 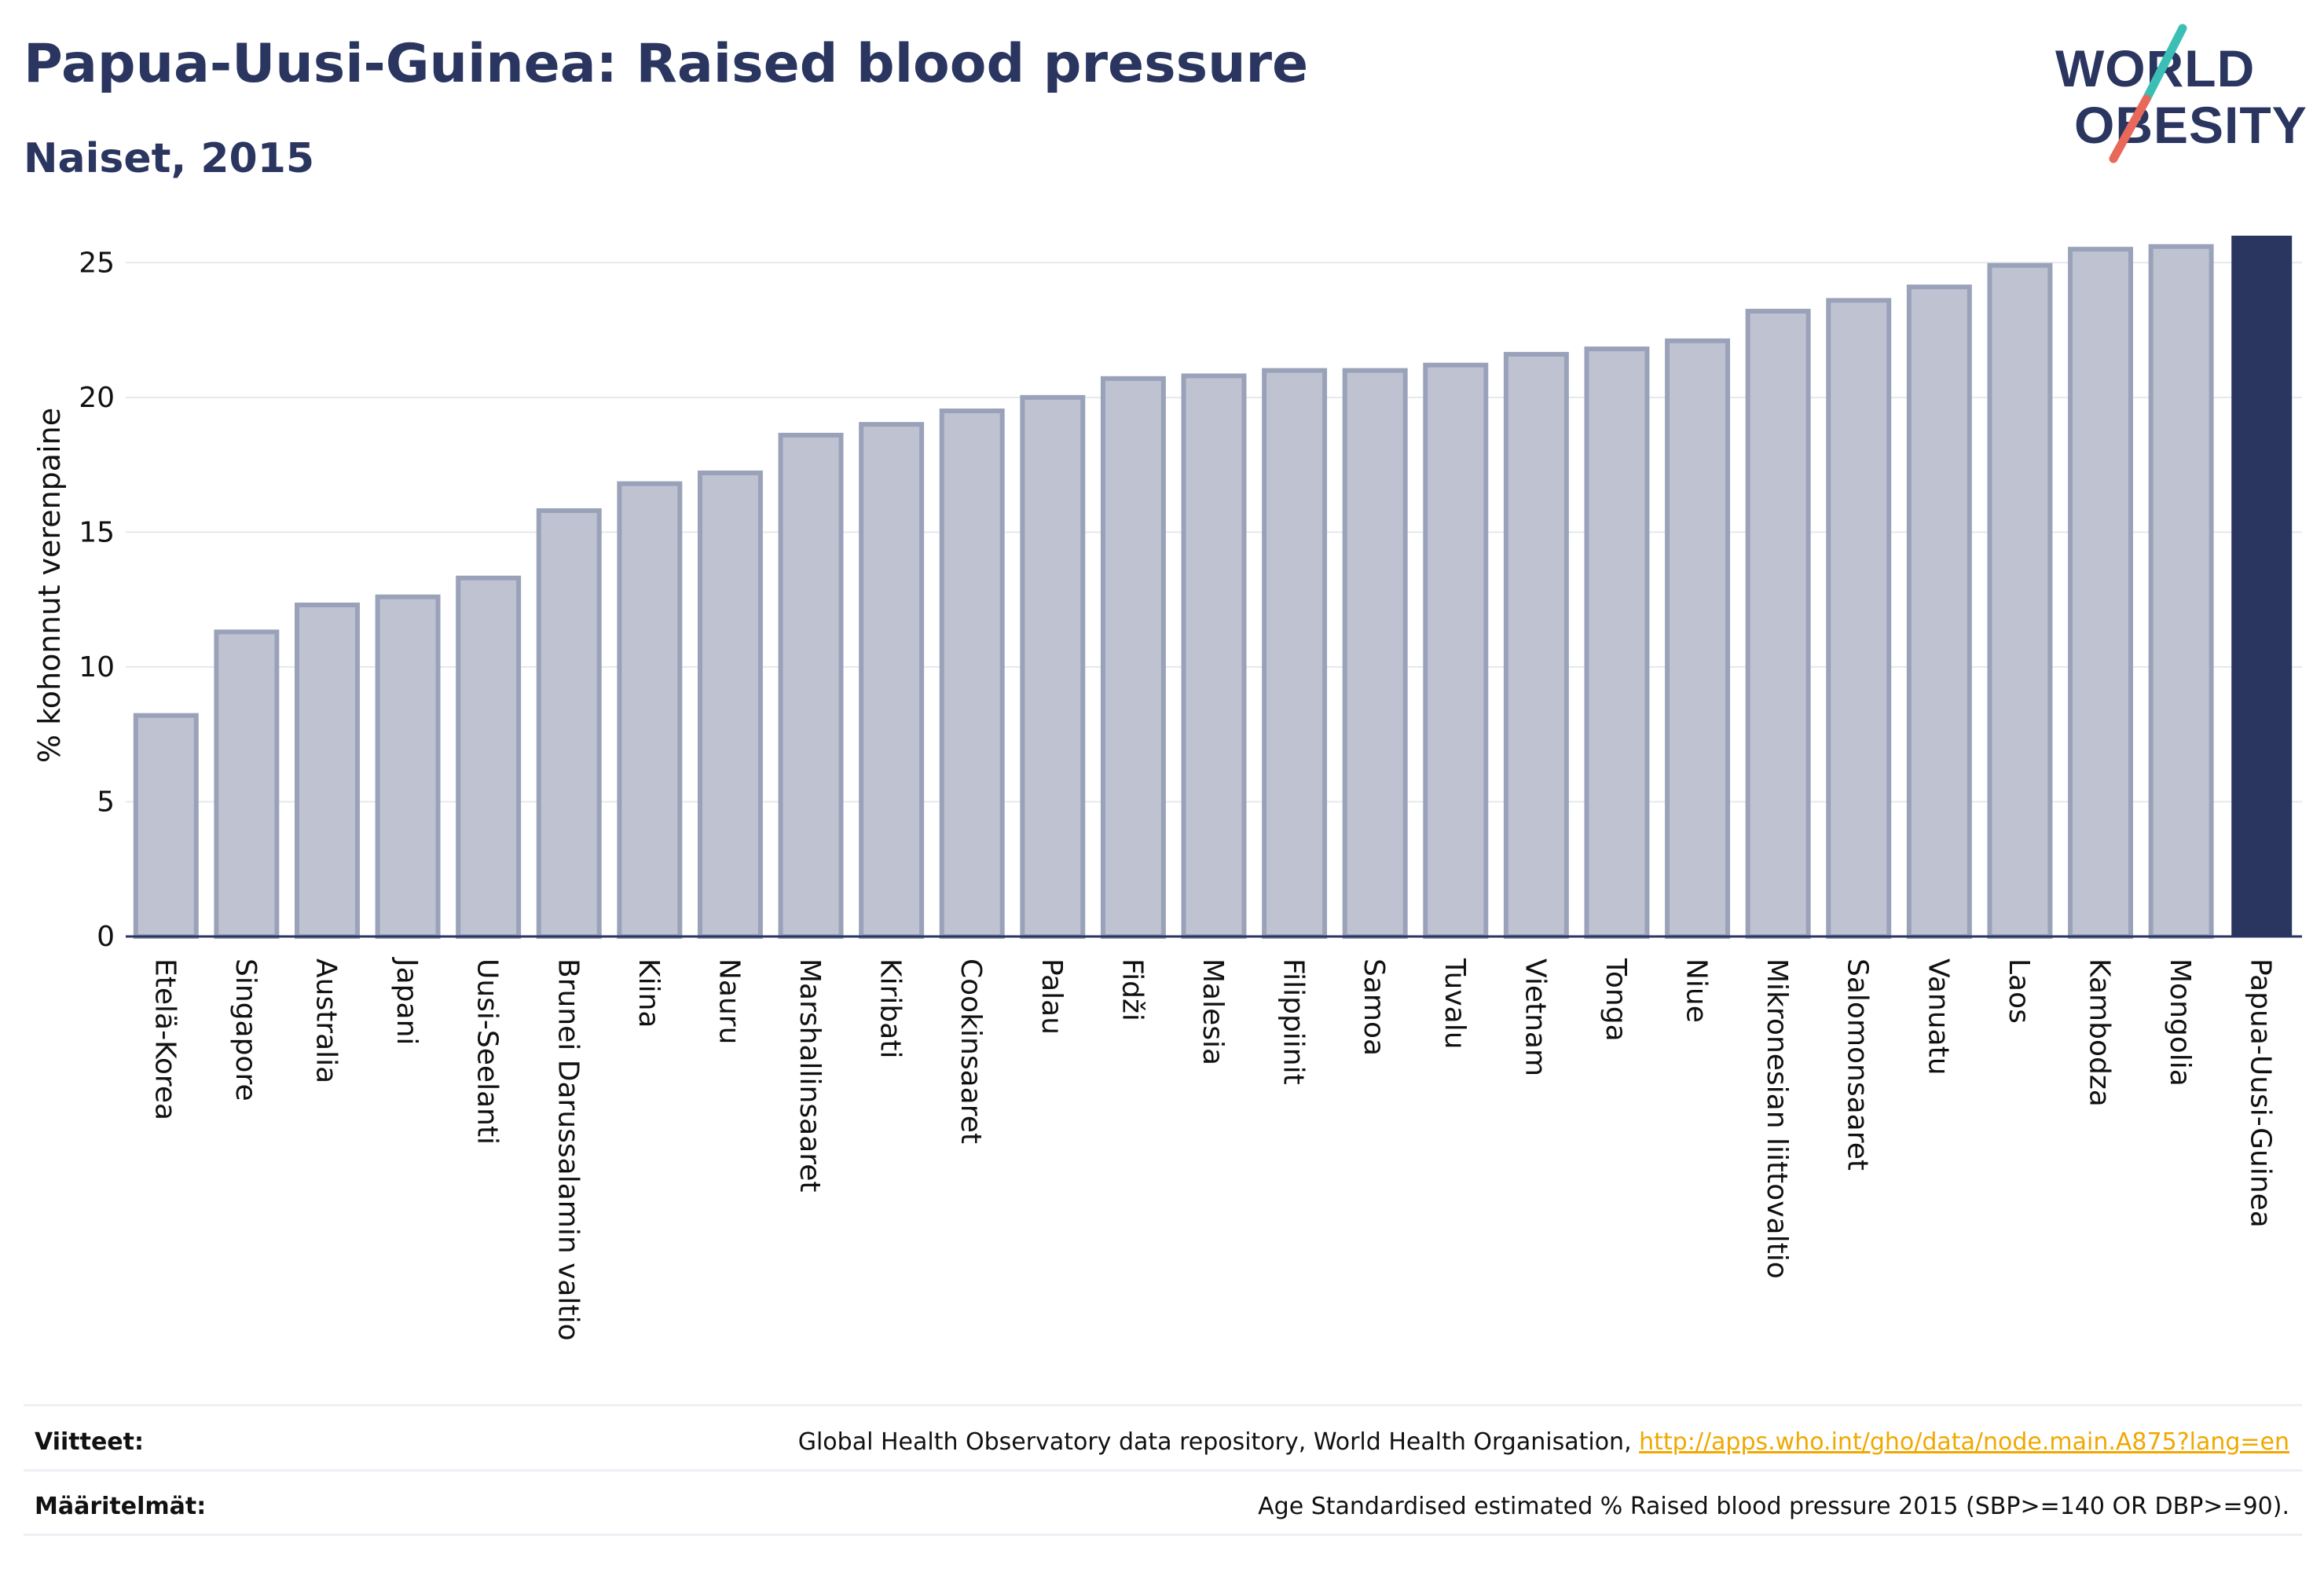 What do you see at coordinates (2191, 125) in the screenshot?
I see `logo-line2: OBESITY` at bounding box center [2191, 125].